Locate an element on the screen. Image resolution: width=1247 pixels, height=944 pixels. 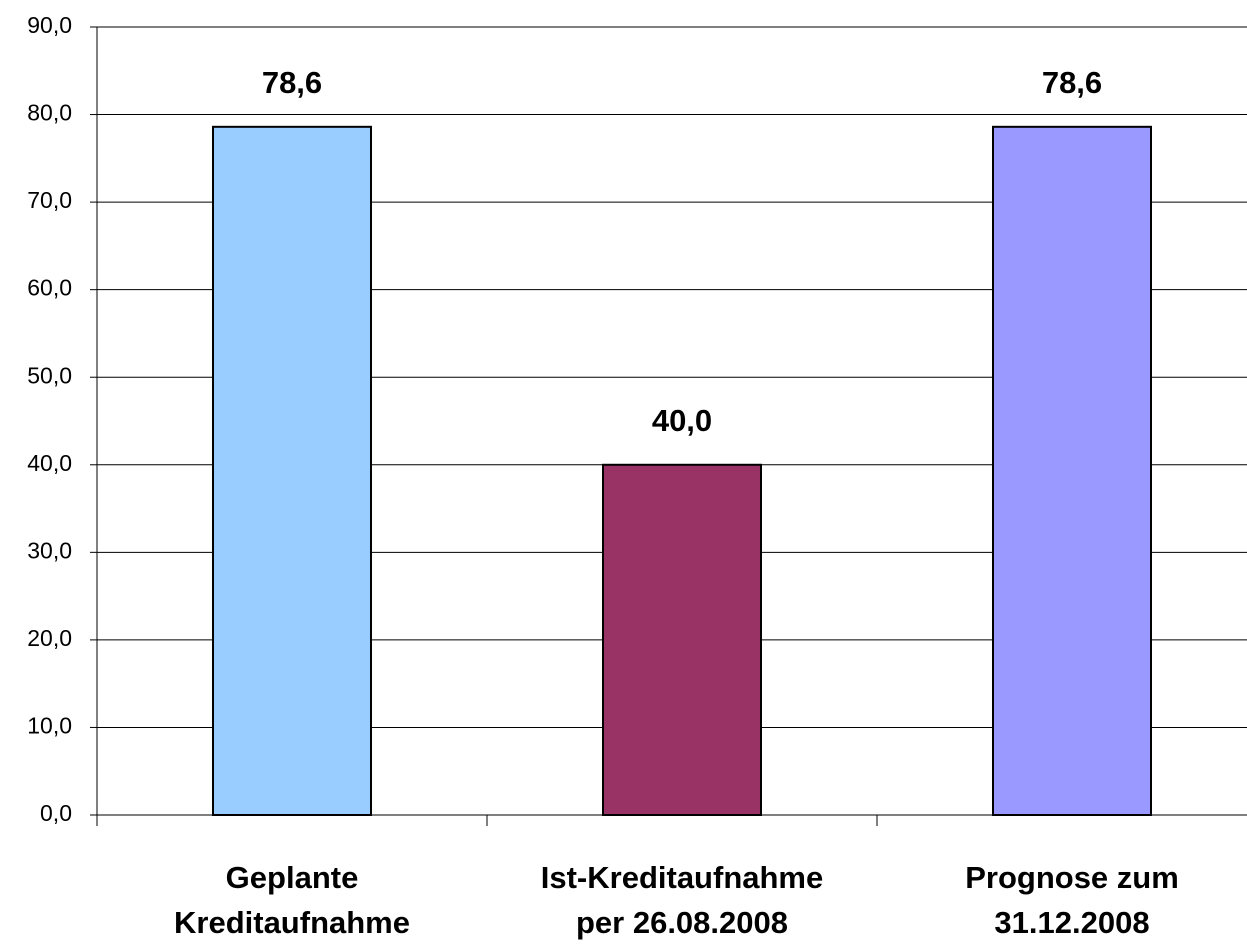
x-tick-label: Geplante Kreditaufnahme is located at coordinates (292, 900).